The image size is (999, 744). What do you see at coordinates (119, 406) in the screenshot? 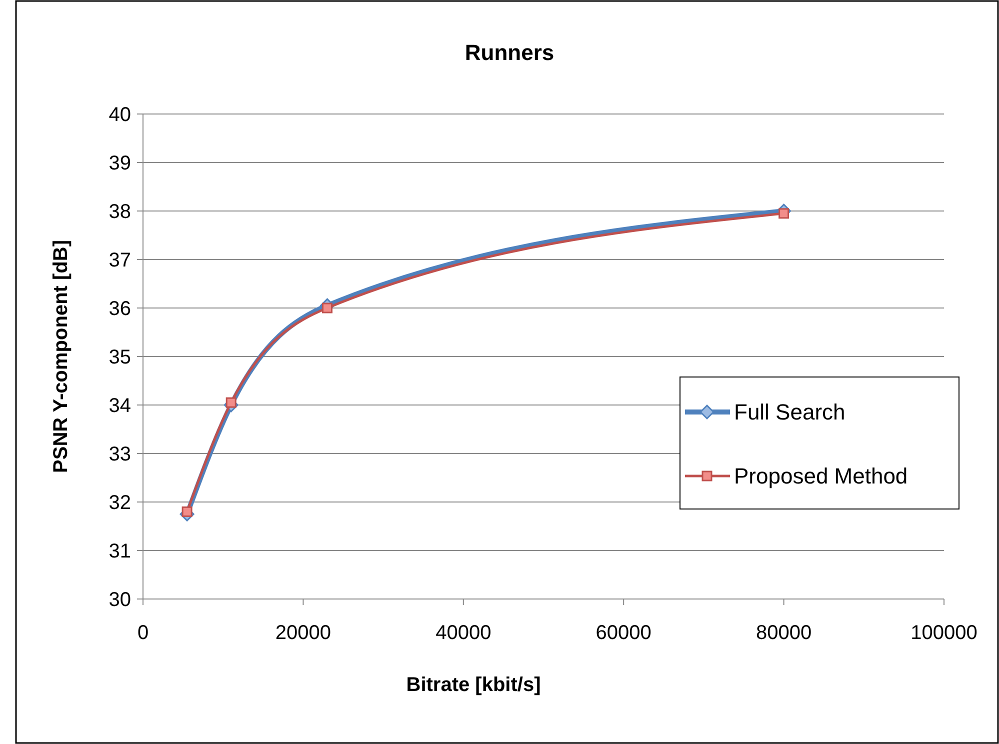
I see `y-tick-label: 34` at bounding box center [119, 406].